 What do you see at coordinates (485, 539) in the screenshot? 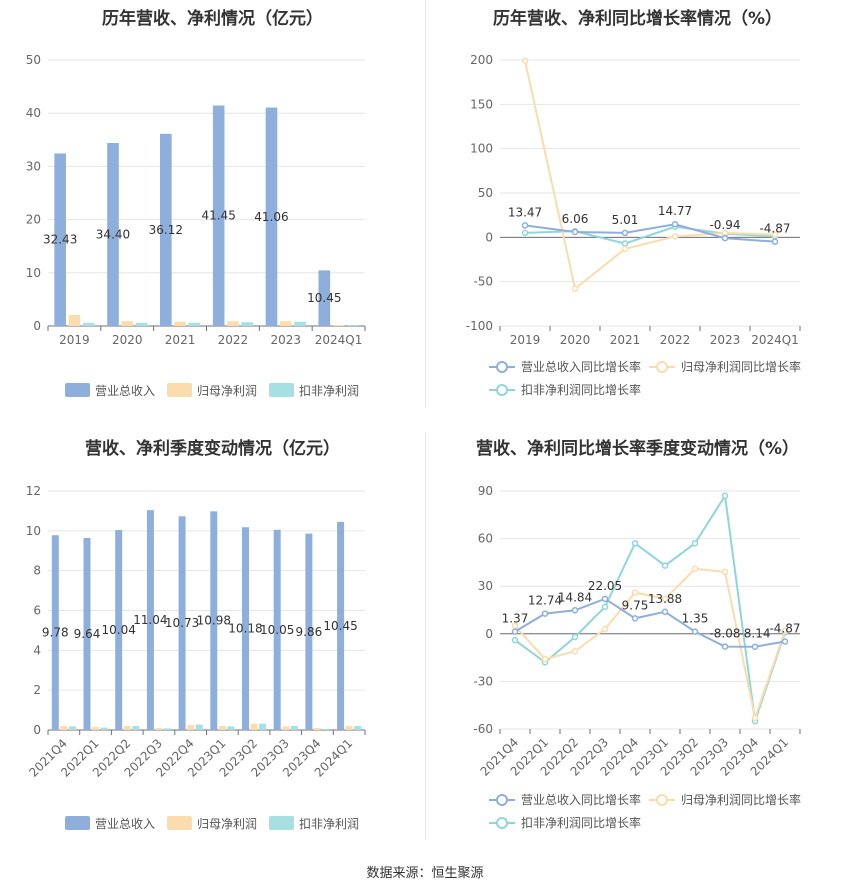
I see `y-tick-label: 60` at bounding box center [485, 539].